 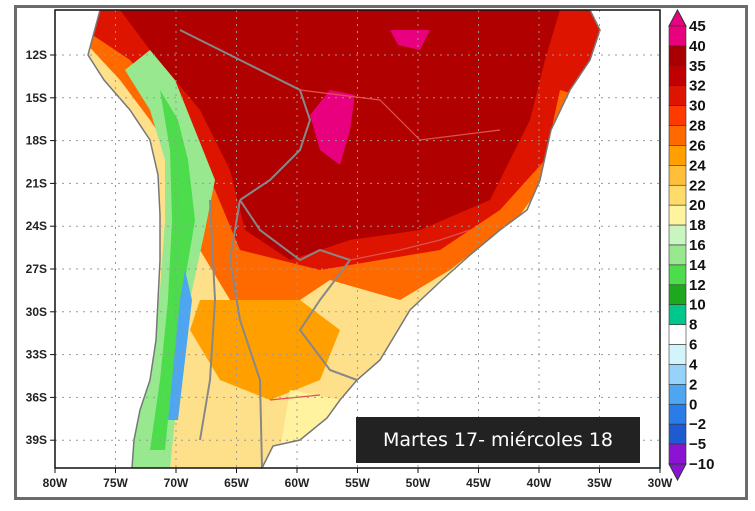 I want to click on colorbar-label: 4, so click(x=693, y=364).